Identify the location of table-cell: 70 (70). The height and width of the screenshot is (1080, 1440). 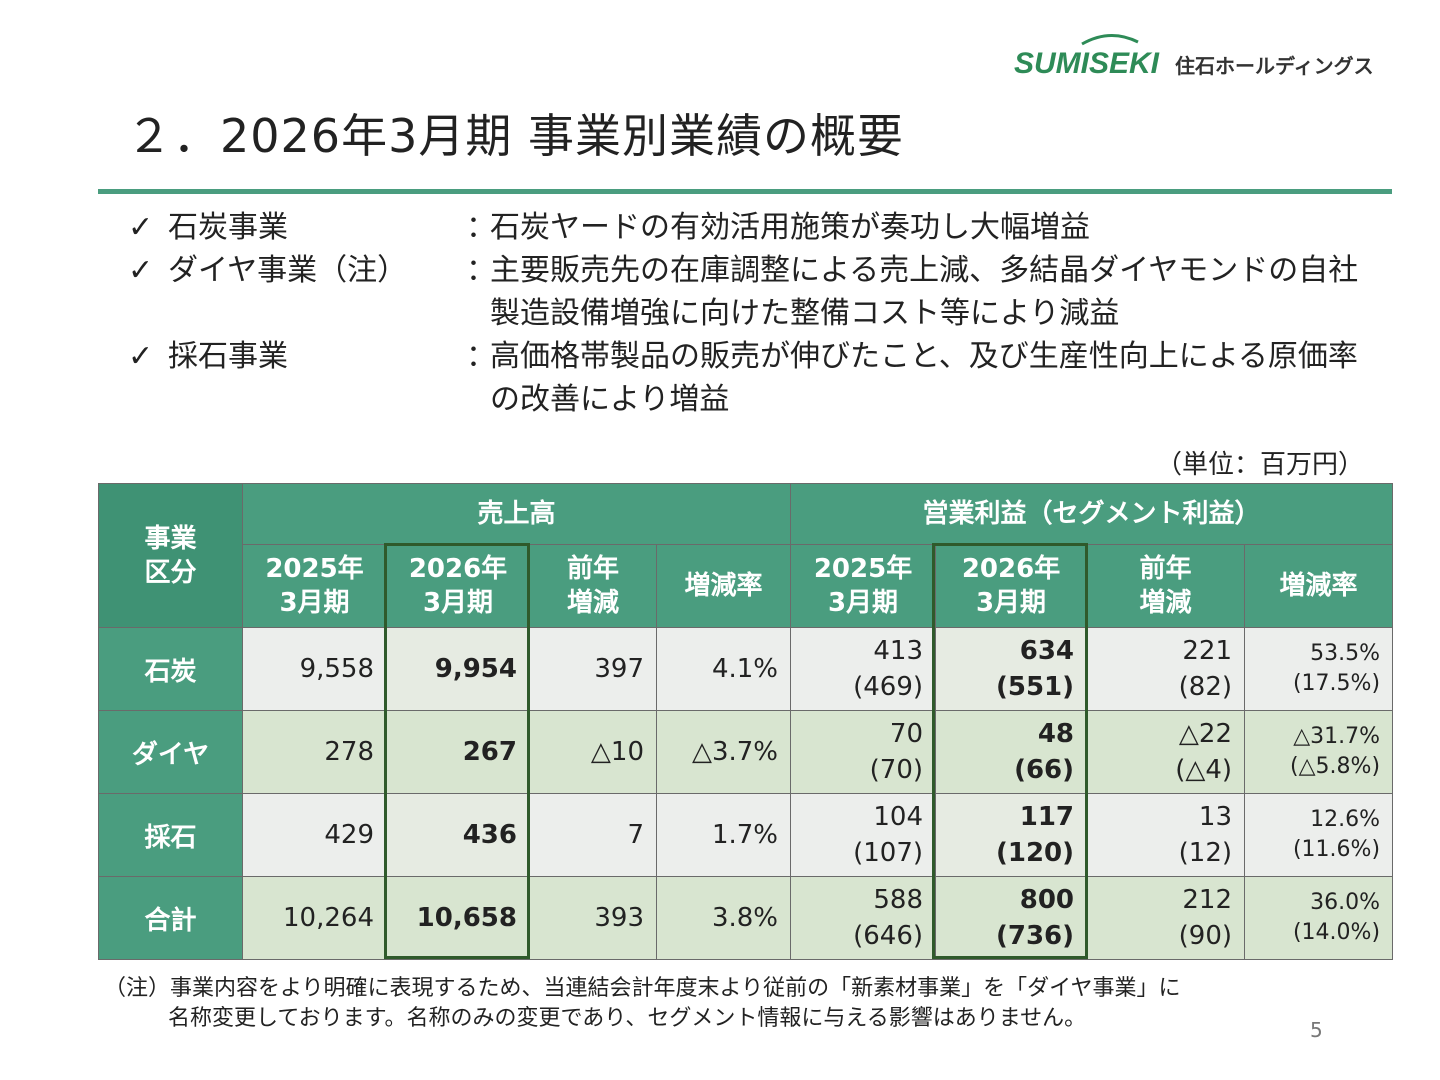
(863, 752).